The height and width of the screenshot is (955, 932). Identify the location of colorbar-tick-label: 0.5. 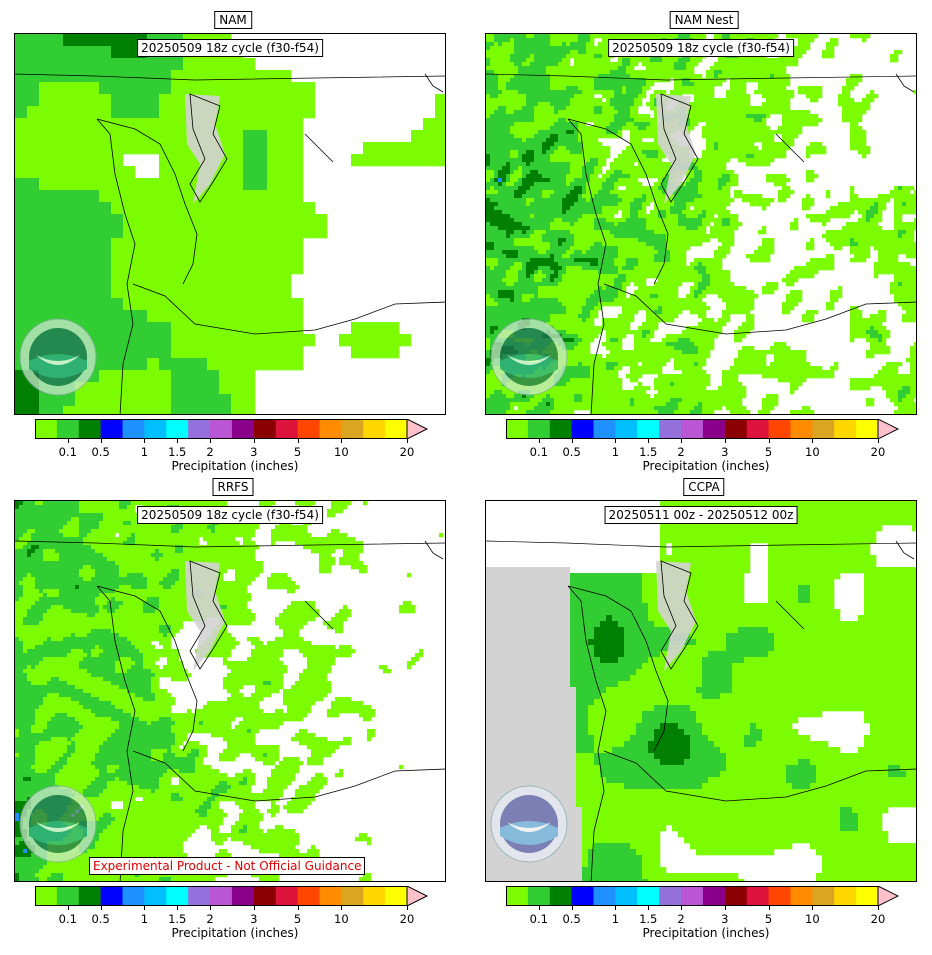
(100, 452).